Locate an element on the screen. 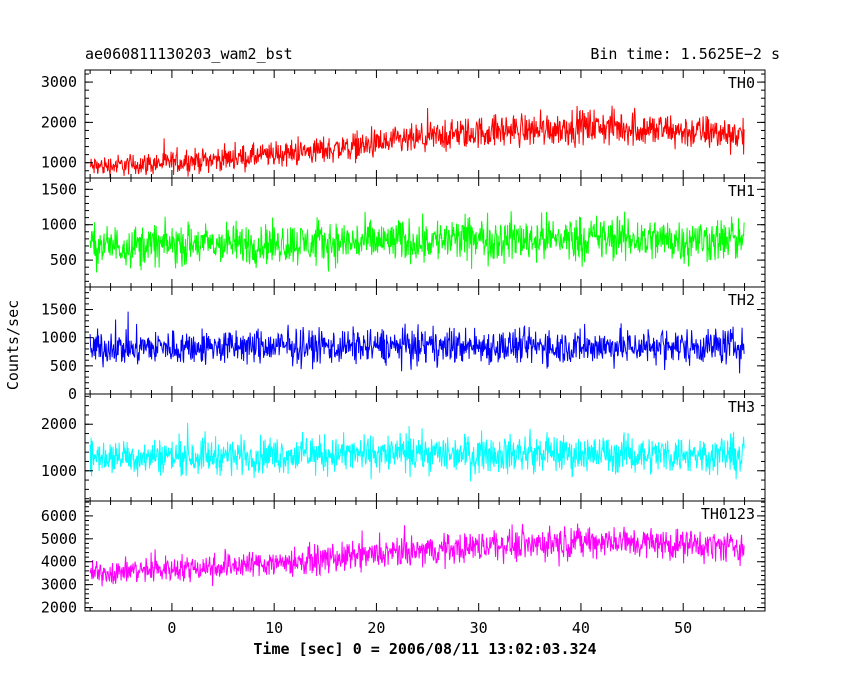 This screenshot has height=680, width=850. series-line-th3 is located at coordinates (417, 452).